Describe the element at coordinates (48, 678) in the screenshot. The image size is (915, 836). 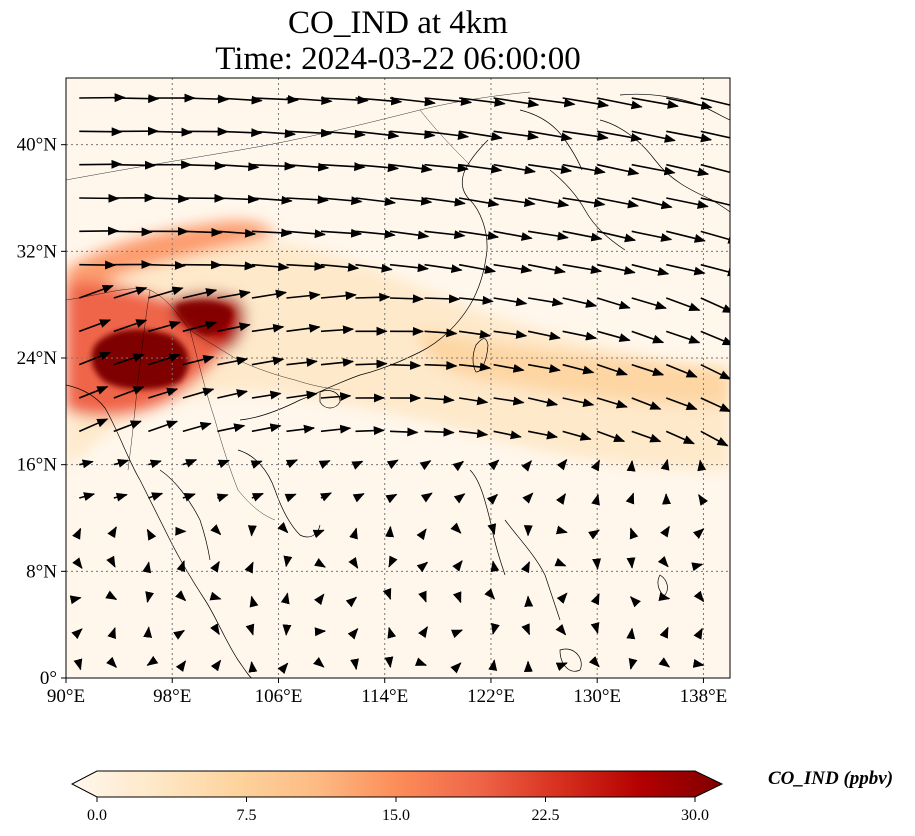
I see `lat-tick-label: 0°` at that location.